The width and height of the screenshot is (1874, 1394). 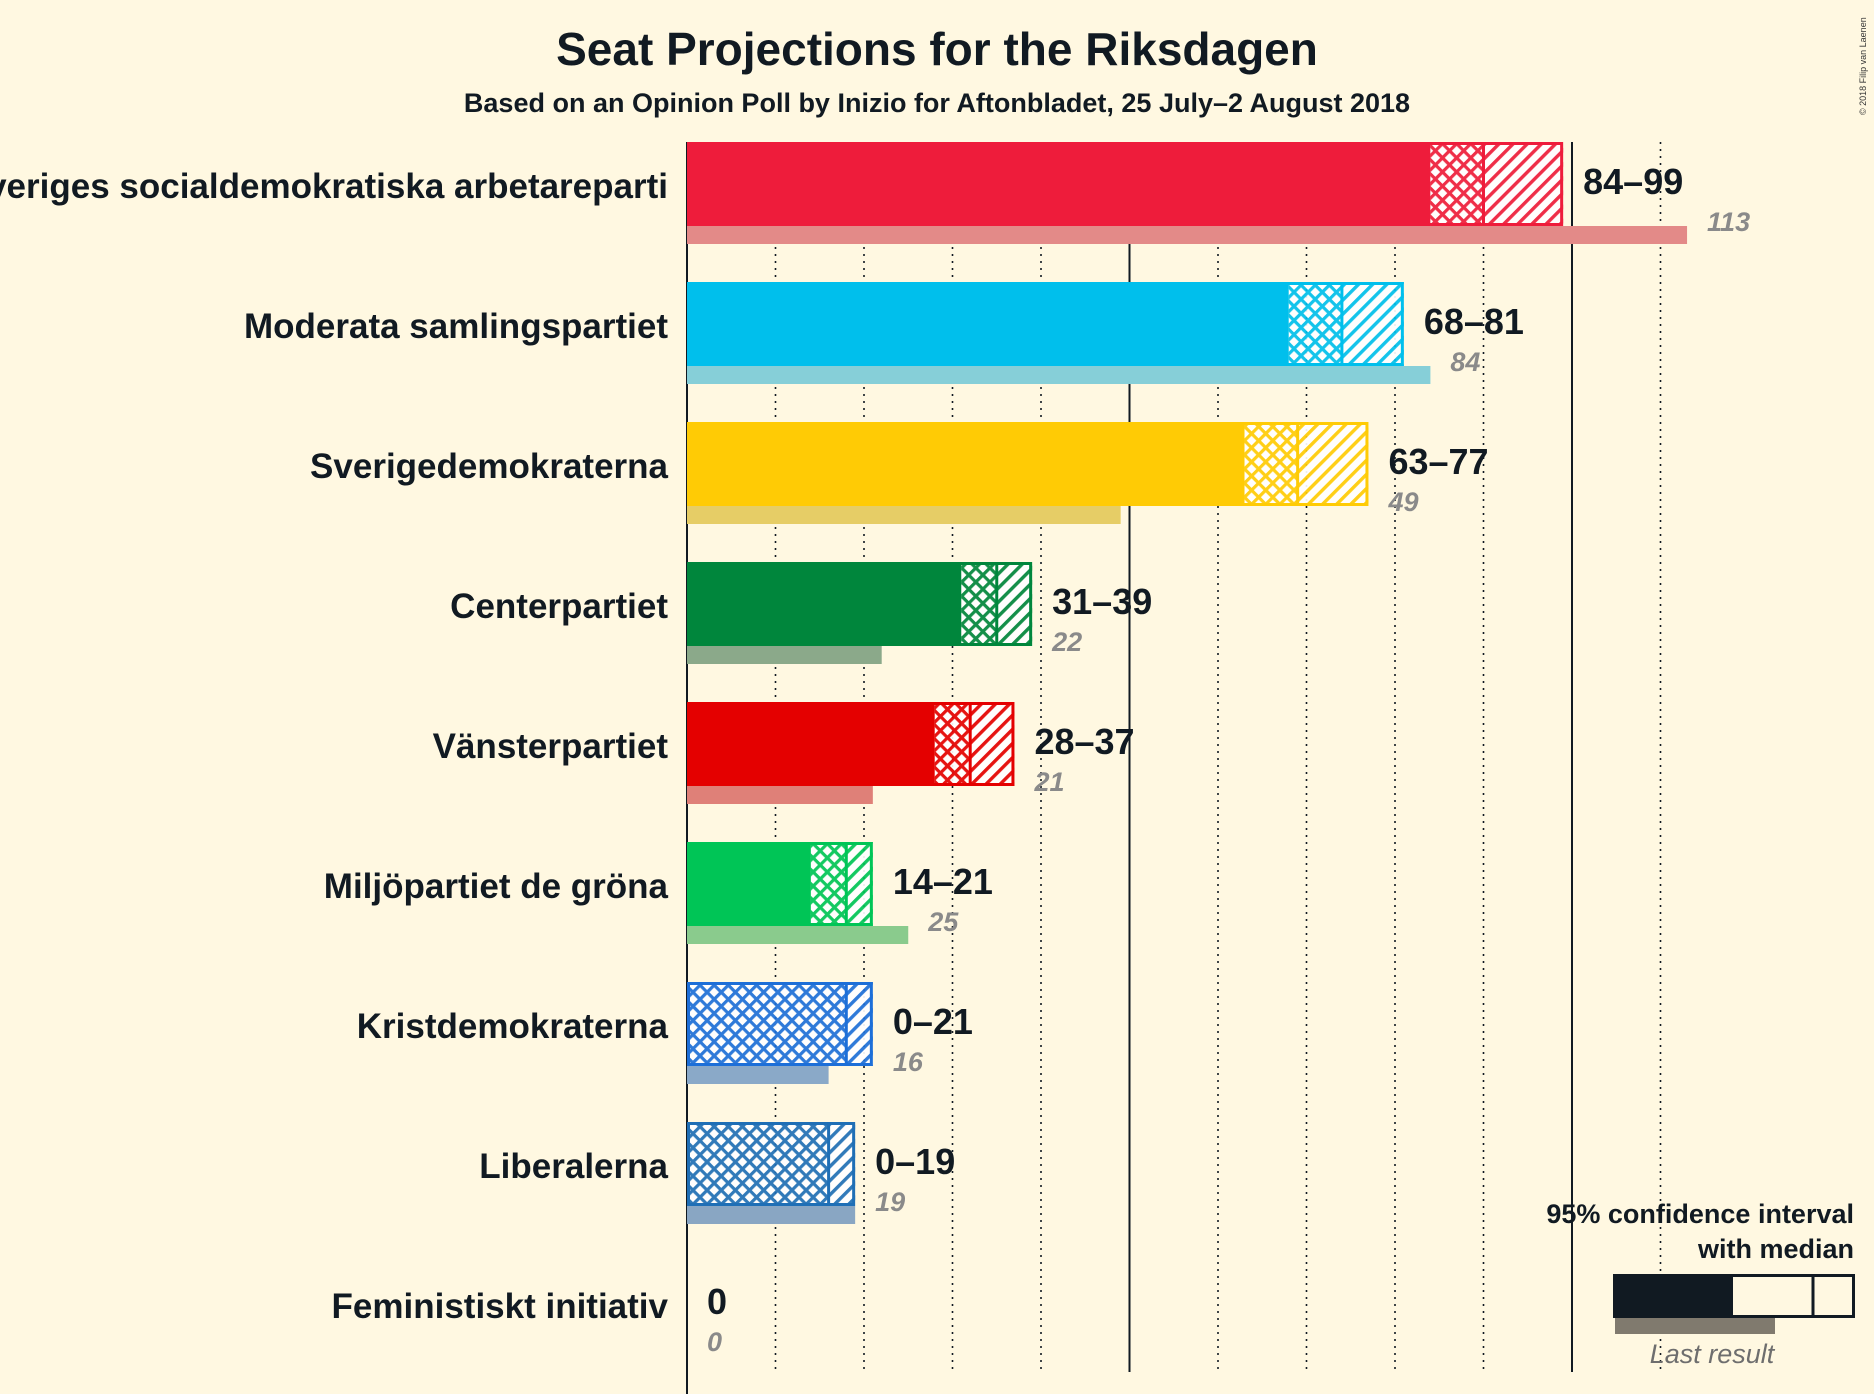 What do you see at coordinates (943, 881) in the screenshot?
I see `range-label: 14–21` at bounding box center [943, 881].